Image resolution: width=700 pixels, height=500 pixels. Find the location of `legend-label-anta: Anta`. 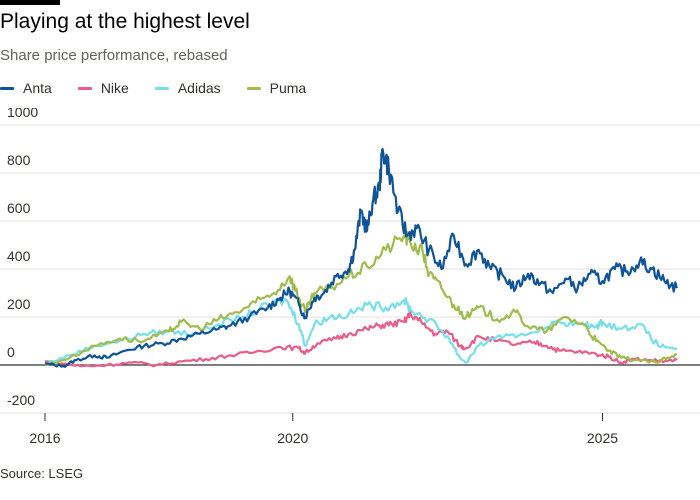

legend-label-anta: Anta is located at coordinates (37, 88).